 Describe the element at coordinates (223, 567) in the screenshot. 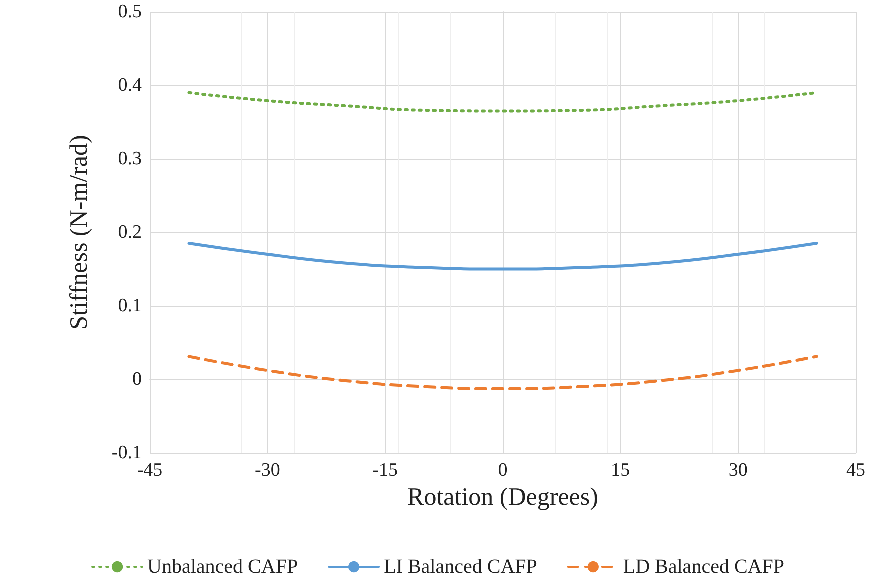

I see `legend-label: Unbalanced CAFP` at that location.